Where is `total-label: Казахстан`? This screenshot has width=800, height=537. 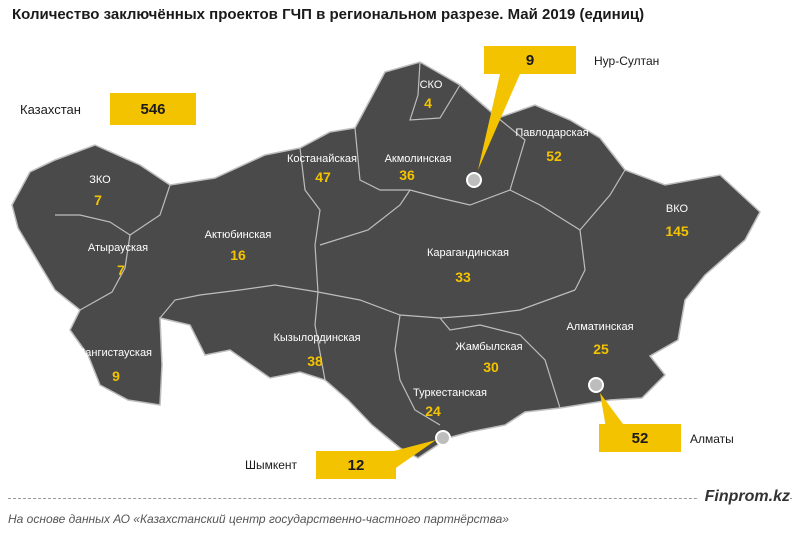 total-label: Казахстан is located at coordinates (50, 109).